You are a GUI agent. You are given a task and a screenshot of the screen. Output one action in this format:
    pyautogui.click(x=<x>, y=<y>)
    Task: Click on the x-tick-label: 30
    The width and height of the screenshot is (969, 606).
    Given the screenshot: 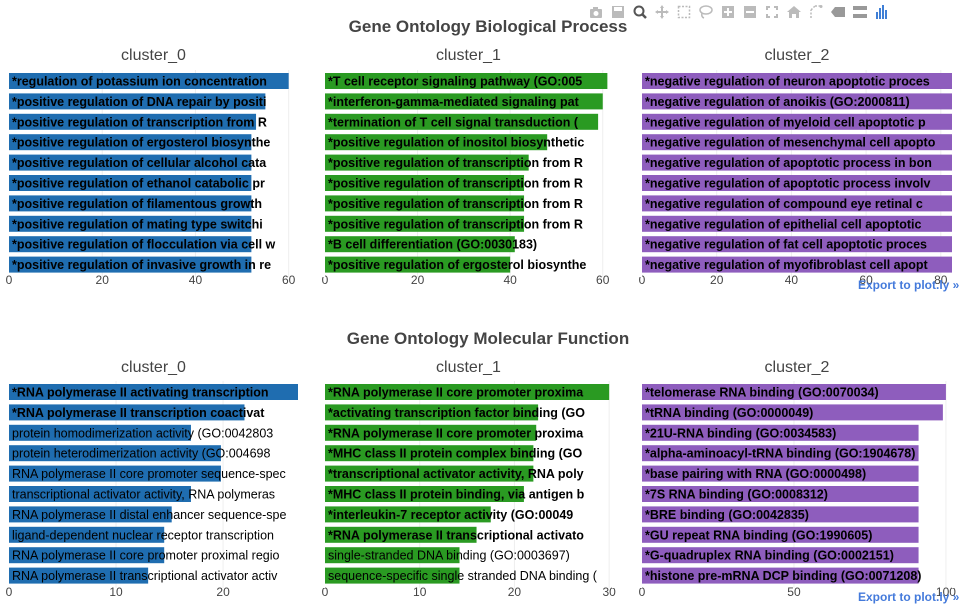 What is the action you would take?
    pyautogui.click(x=609, y=592)
    